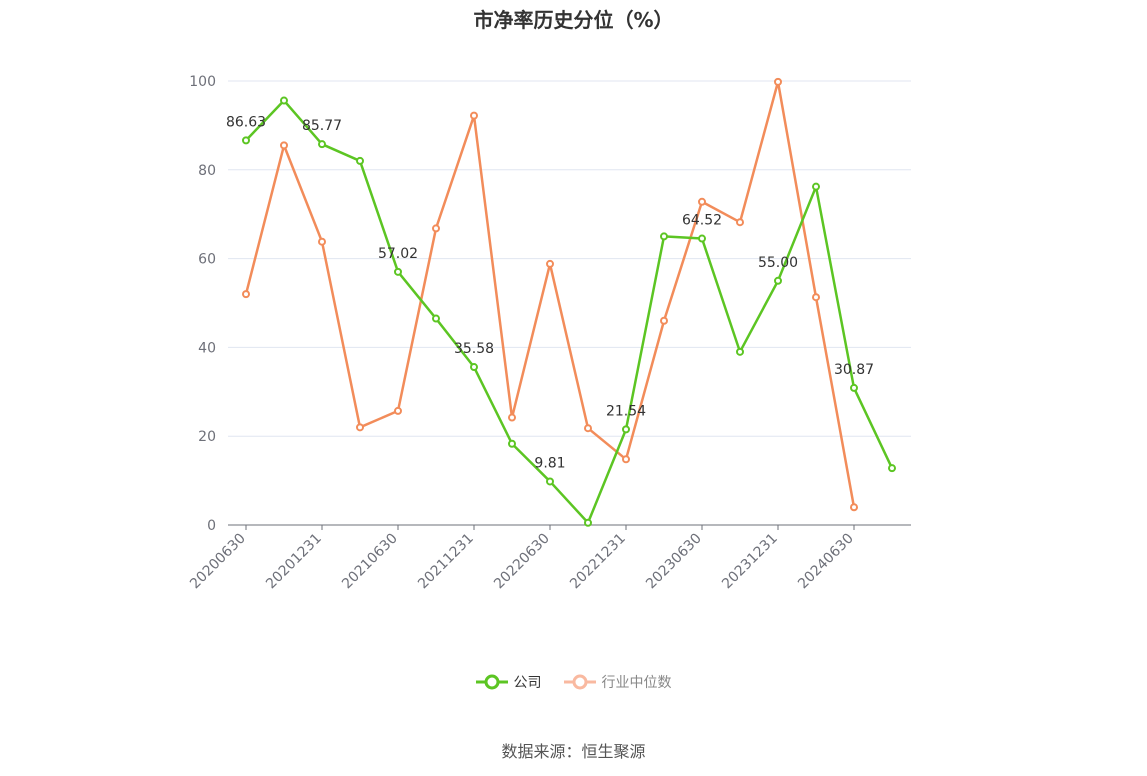  Describe the element at coordinates (202, 82) in the screenshot. I see `y-tick-label: 100` at that location.